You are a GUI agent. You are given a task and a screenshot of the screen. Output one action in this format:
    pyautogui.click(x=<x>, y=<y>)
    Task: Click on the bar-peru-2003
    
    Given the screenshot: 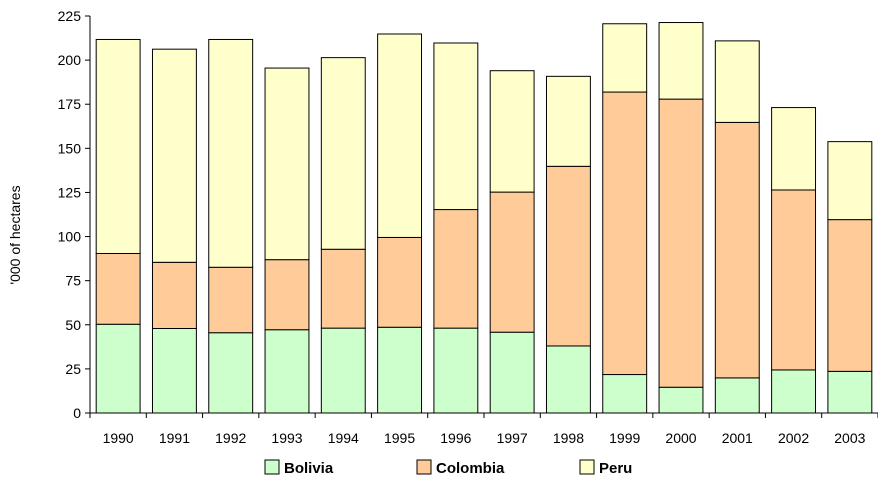 What is the action you would take?
    pyautogui.click(x=850, y=181)
    